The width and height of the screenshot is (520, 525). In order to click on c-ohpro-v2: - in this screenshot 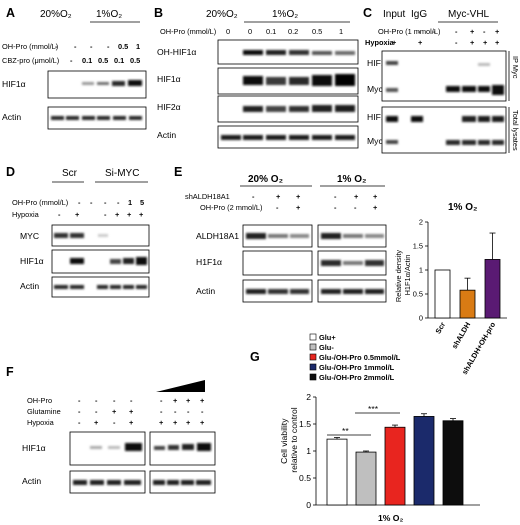, I will do `click(456, 31)`.